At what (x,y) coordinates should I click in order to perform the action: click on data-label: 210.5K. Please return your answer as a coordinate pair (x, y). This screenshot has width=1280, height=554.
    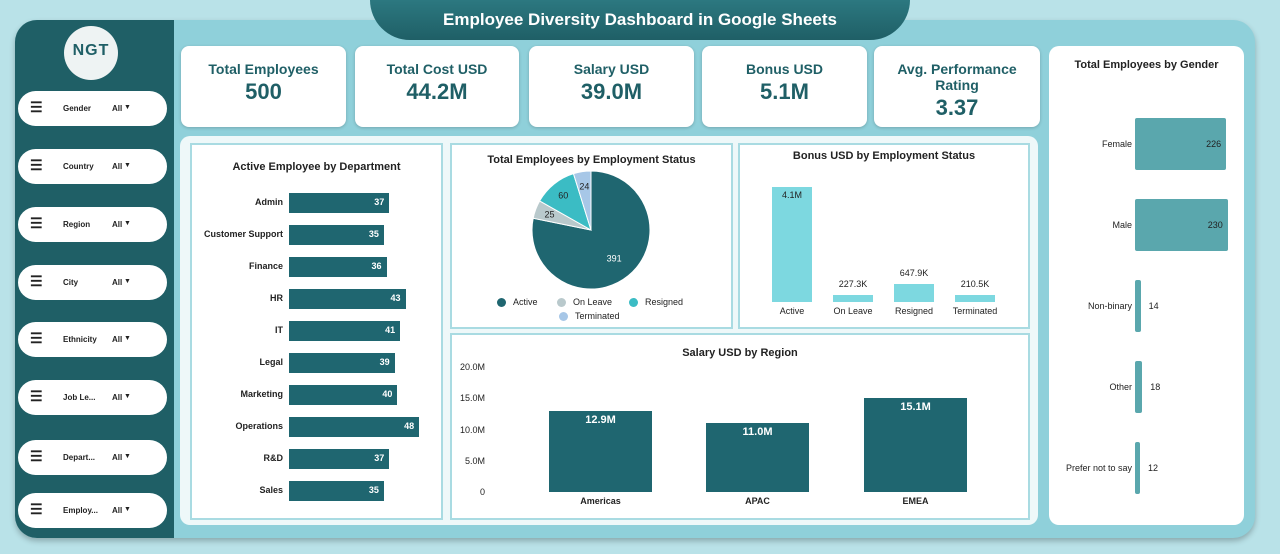
    Looking at the image, I should click on (975, 284).